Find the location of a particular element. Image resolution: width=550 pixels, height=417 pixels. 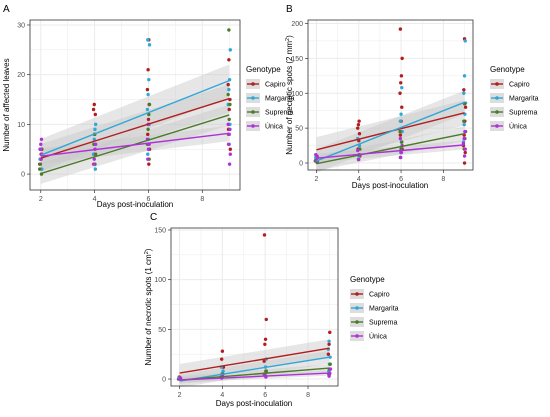

x-axis-title: Days post-inoculation is located at coordinates (390, 185).